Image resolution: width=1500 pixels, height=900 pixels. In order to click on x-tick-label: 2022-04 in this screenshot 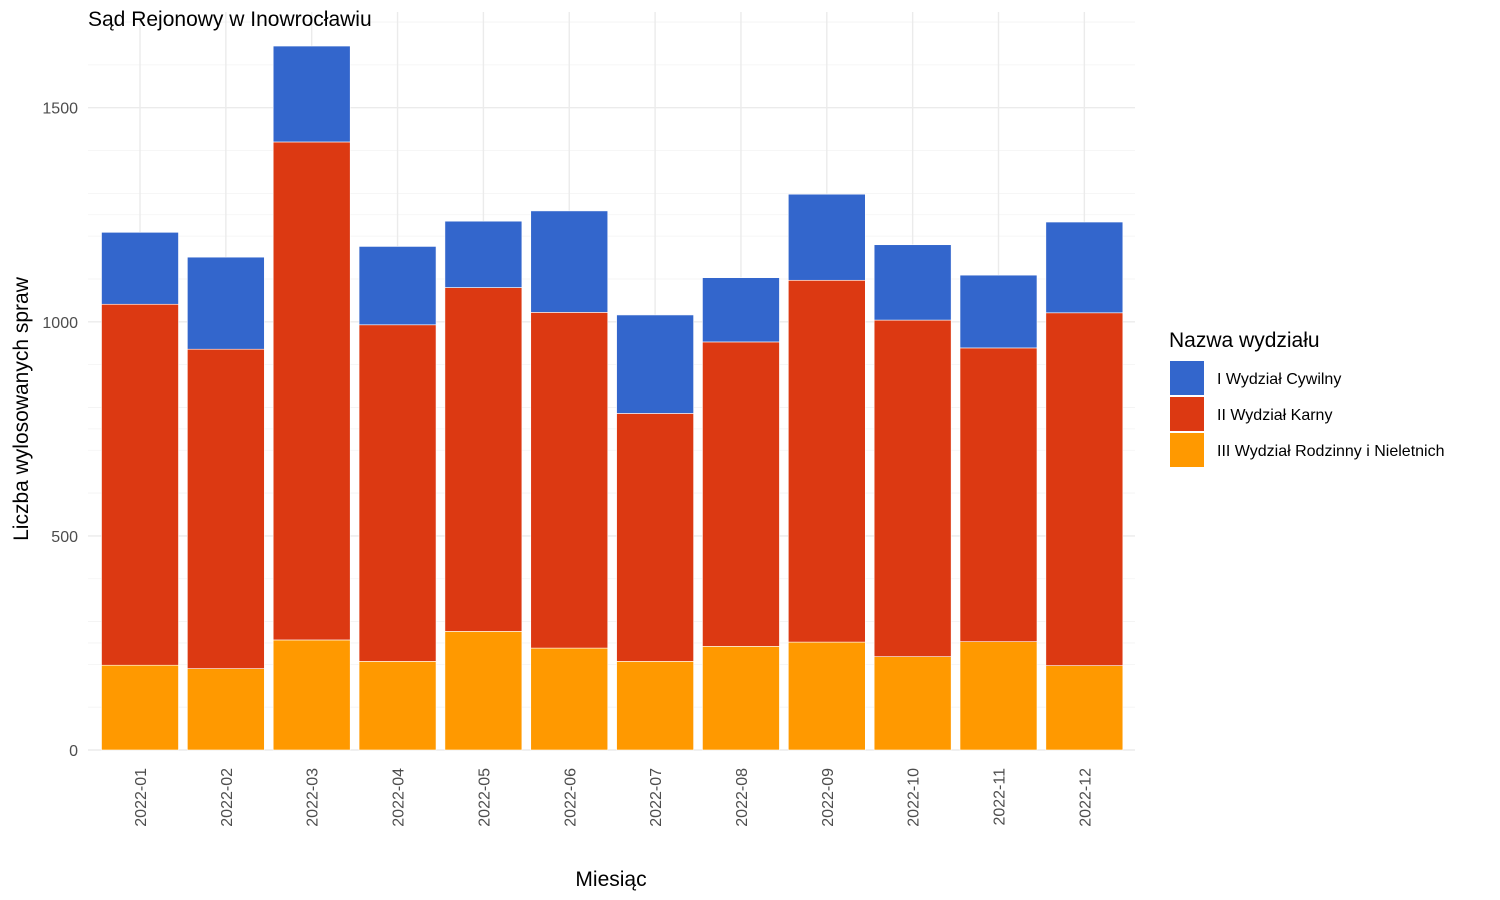, I will do `click(399, 797)`.